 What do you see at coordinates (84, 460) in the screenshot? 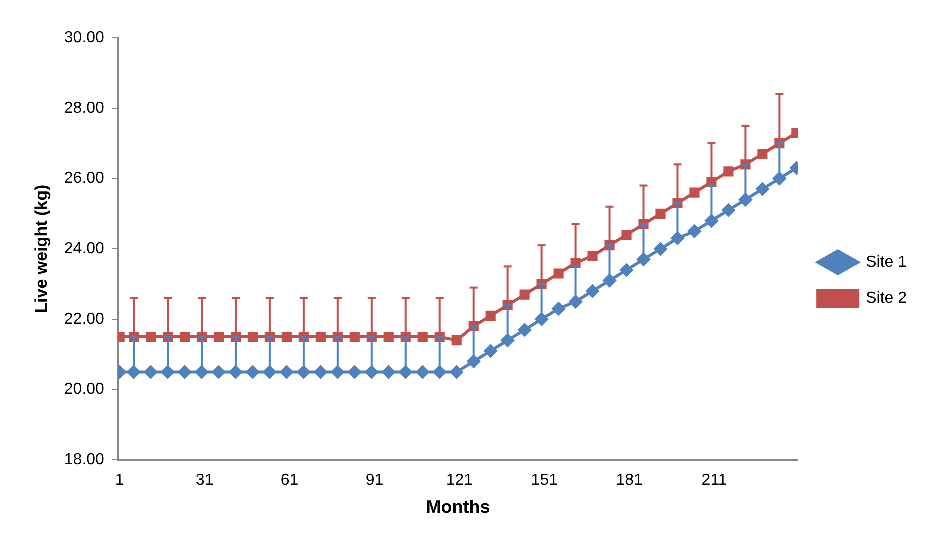
I see `y-tick-label: 18.00` at bounding box center [84, 460].